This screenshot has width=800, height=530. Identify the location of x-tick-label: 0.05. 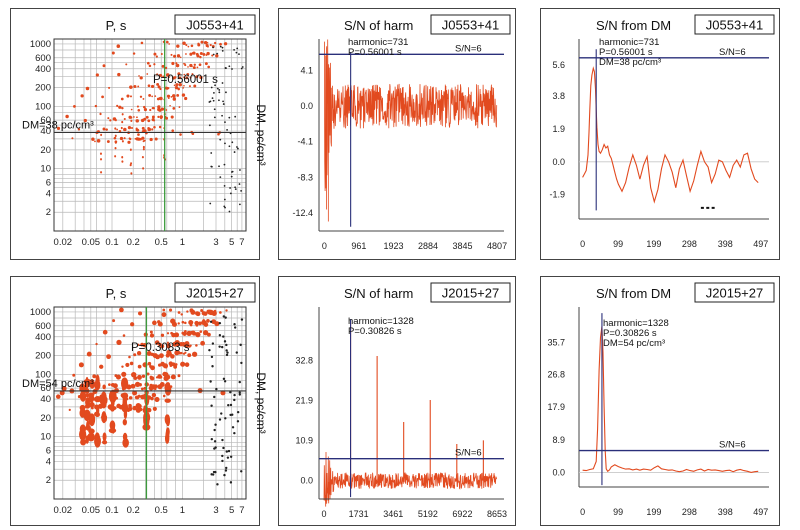
(91, 510).